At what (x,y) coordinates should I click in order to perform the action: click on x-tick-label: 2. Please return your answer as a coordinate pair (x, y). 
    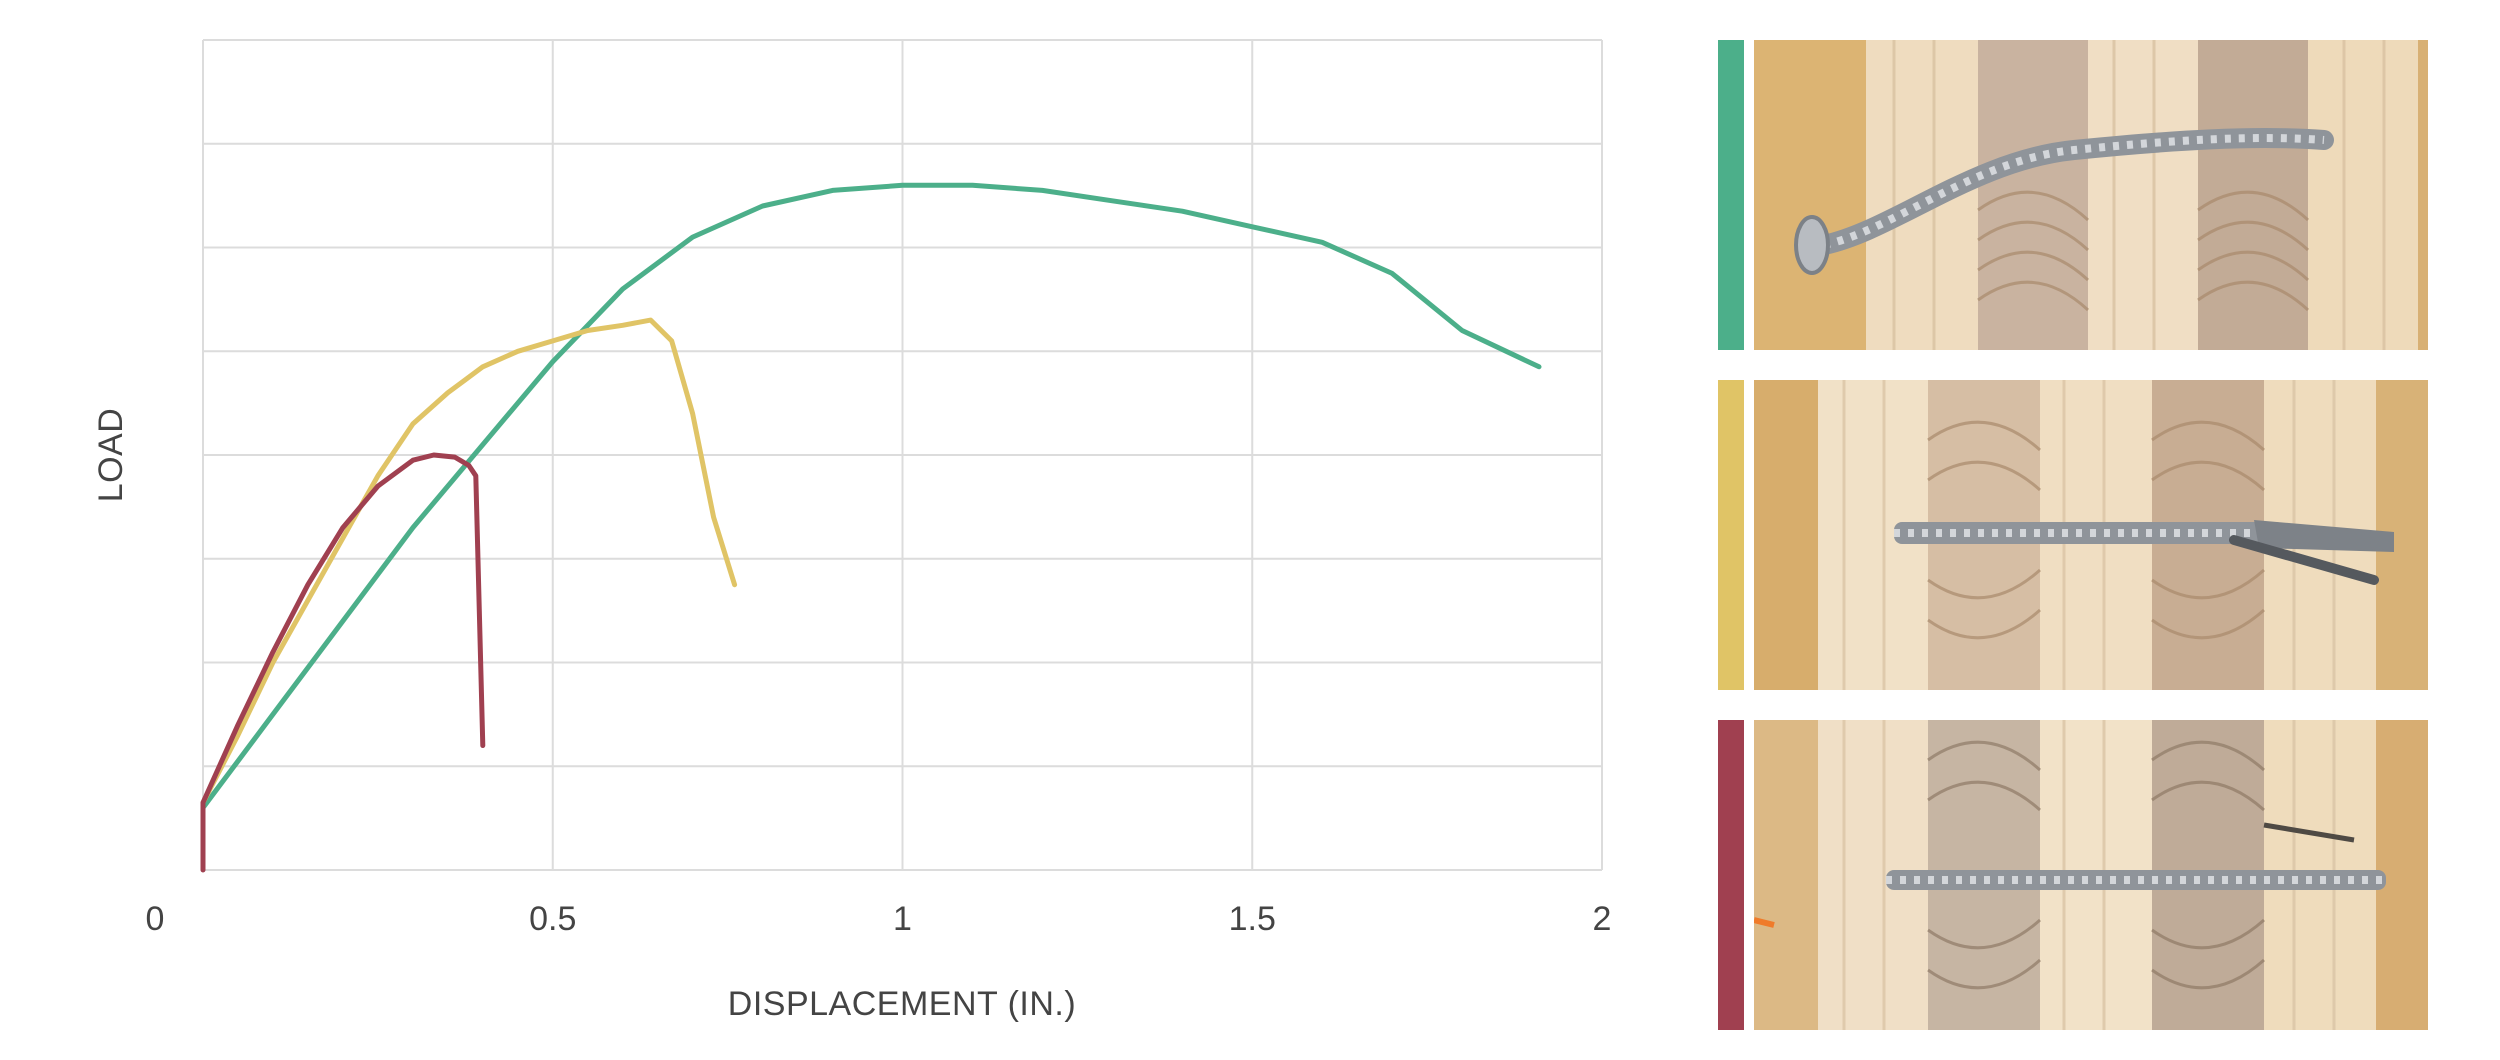
    Looking at the image, I should click on (1602, 919).